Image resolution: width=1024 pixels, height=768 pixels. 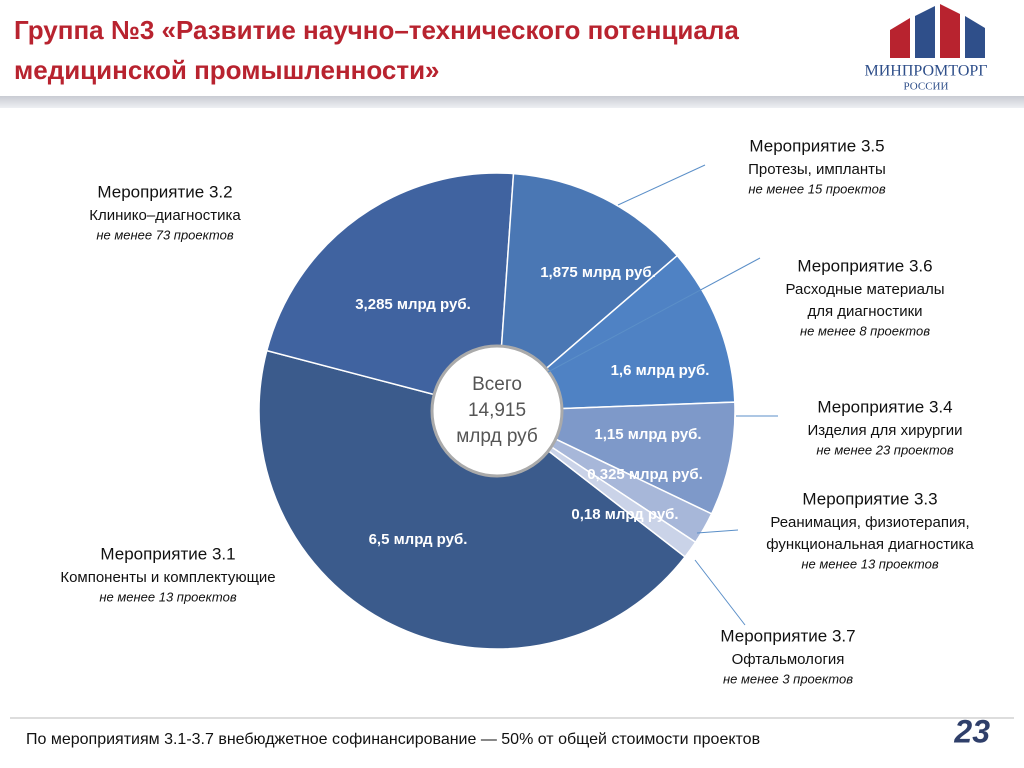 I want to click on category-description: функциональная диагностика, so click(x=870, y=544).